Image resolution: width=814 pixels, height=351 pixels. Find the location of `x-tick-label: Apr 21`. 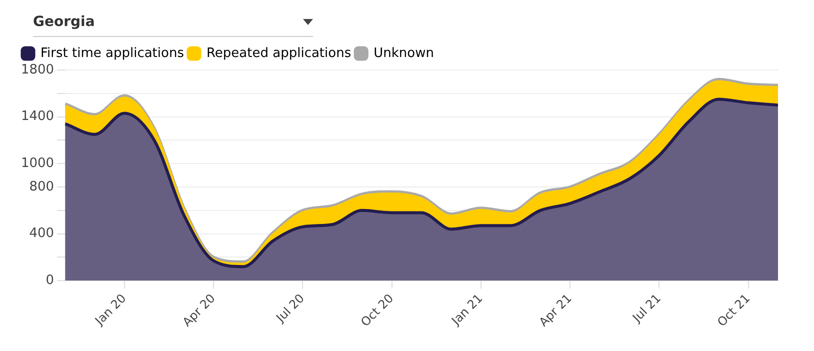

x-tick-label: Apr 21 is located at coordinates (555, 310).